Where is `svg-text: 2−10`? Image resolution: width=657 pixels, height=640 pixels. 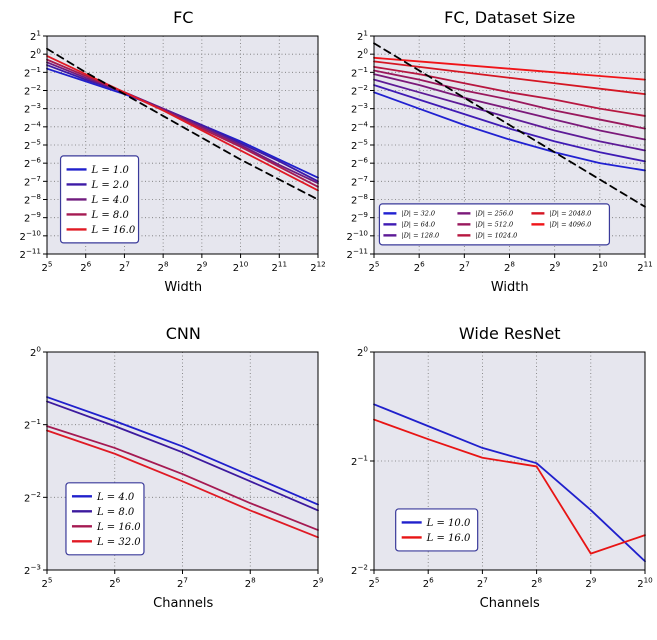
svg-text: 2−10 is located at coordinates (357, 235).